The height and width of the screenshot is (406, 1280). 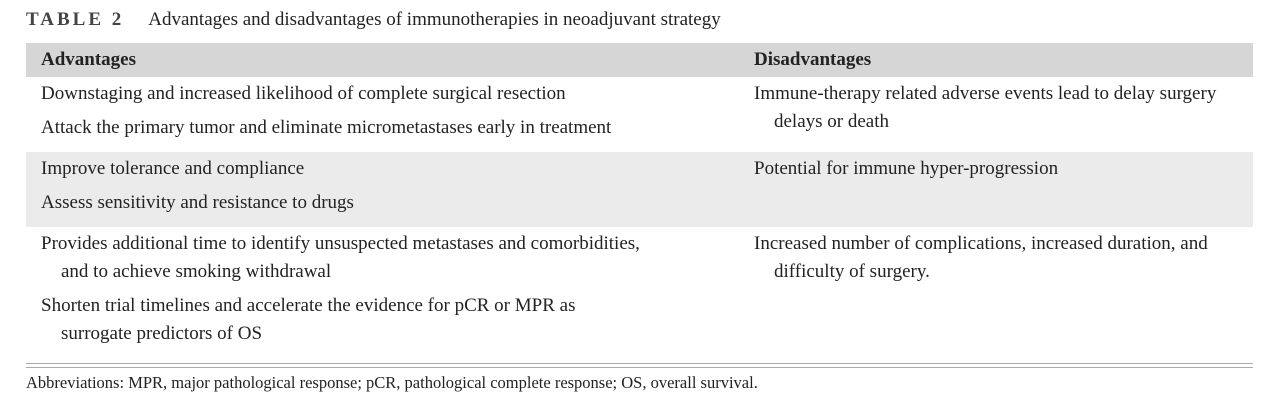 What do you see at coordinates (639, 365) in the screenshot?
I see `bottom-rule` at bounding box center [639, 365].